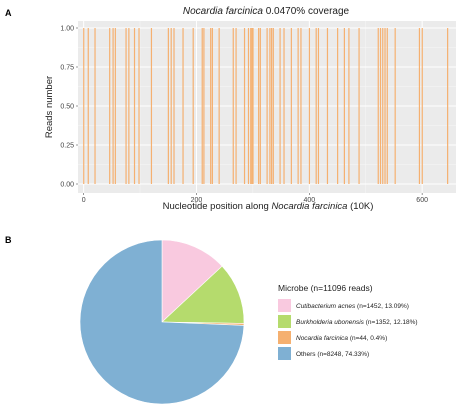 The height and width of the screenshot is (412, 474). I want to click on legend-entry: Cutibacterium acnes (n=1452, 13.09%), so click(352, 306).